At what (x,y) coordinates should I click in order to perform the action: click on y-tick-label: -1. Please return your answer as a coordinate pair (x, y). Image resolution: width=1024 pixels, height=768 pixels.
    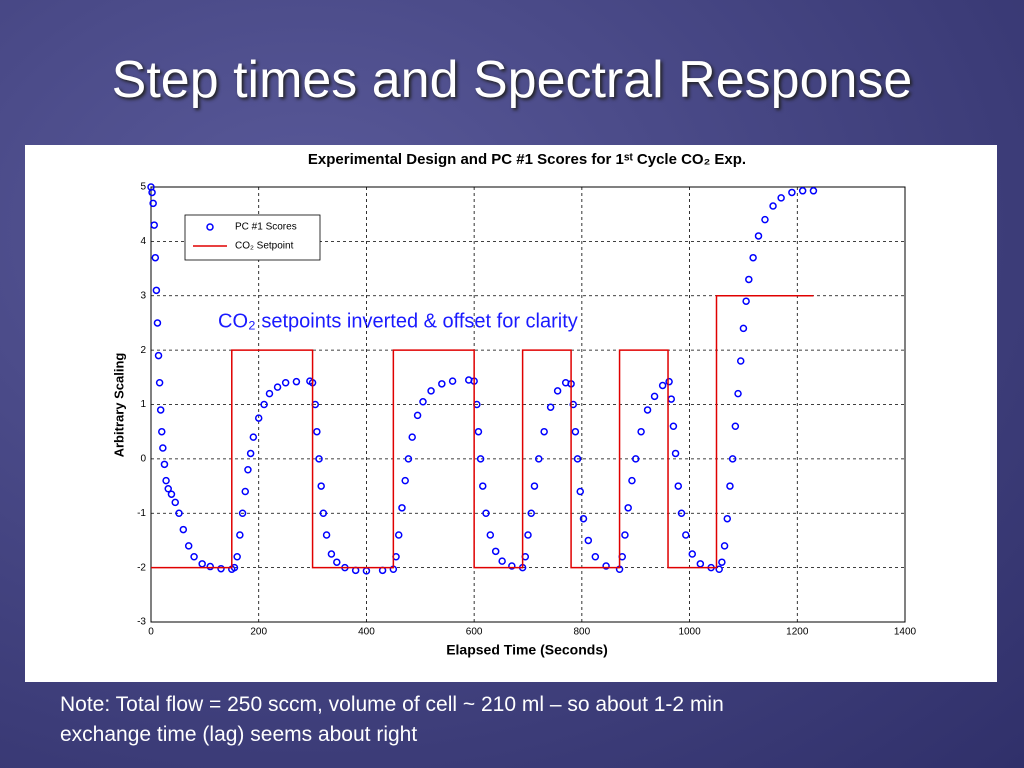
    Looking at the image, I should click on (141, 513).